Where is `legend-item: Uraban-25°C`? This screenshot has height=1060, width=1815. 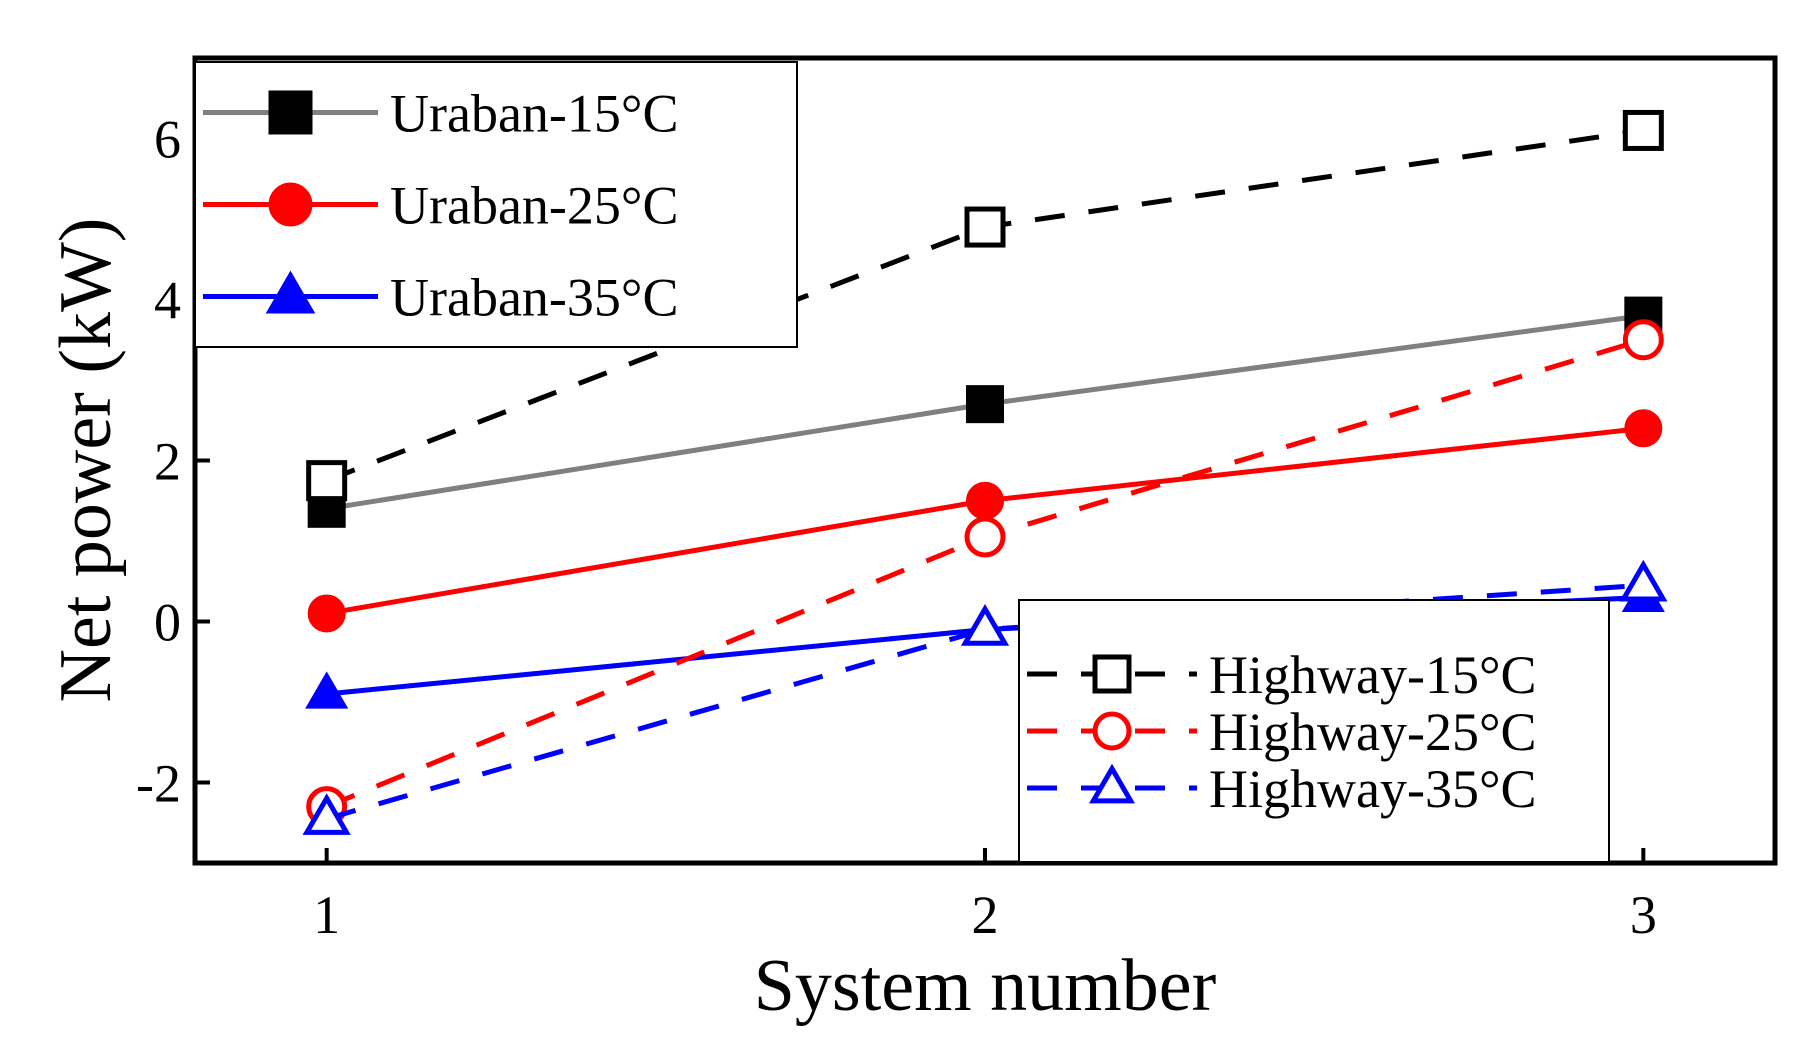 legend-item: Uraban-25°C is located at coordinates (441, 206).